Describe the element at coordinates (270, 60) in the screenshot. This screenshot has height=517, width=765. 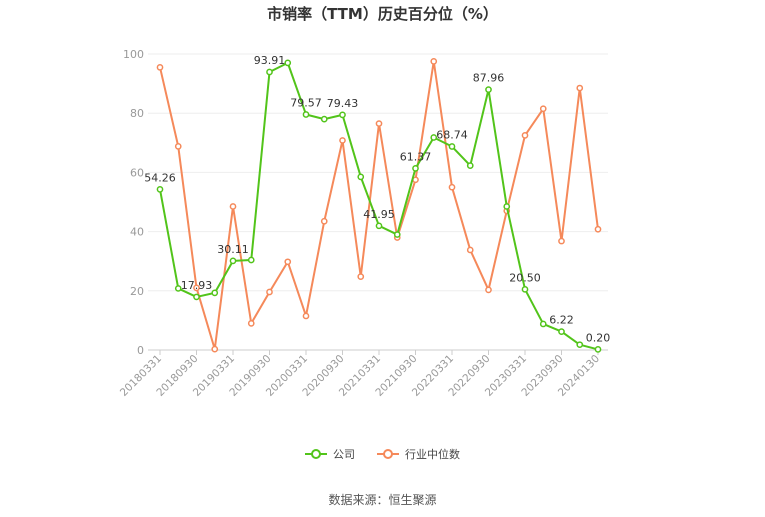
I see `company-data-label-20190930: 93.91` at that location.